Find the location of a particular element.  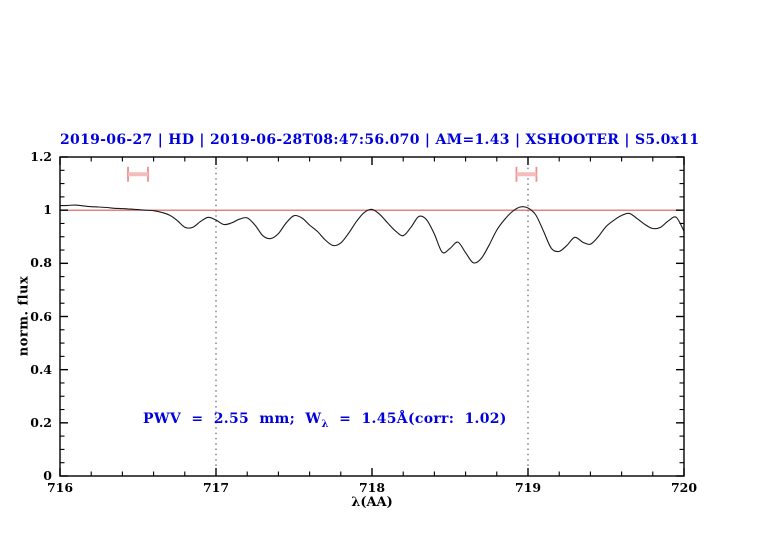

y-tick-label: 1.2 is located at coordinates (41, 156).